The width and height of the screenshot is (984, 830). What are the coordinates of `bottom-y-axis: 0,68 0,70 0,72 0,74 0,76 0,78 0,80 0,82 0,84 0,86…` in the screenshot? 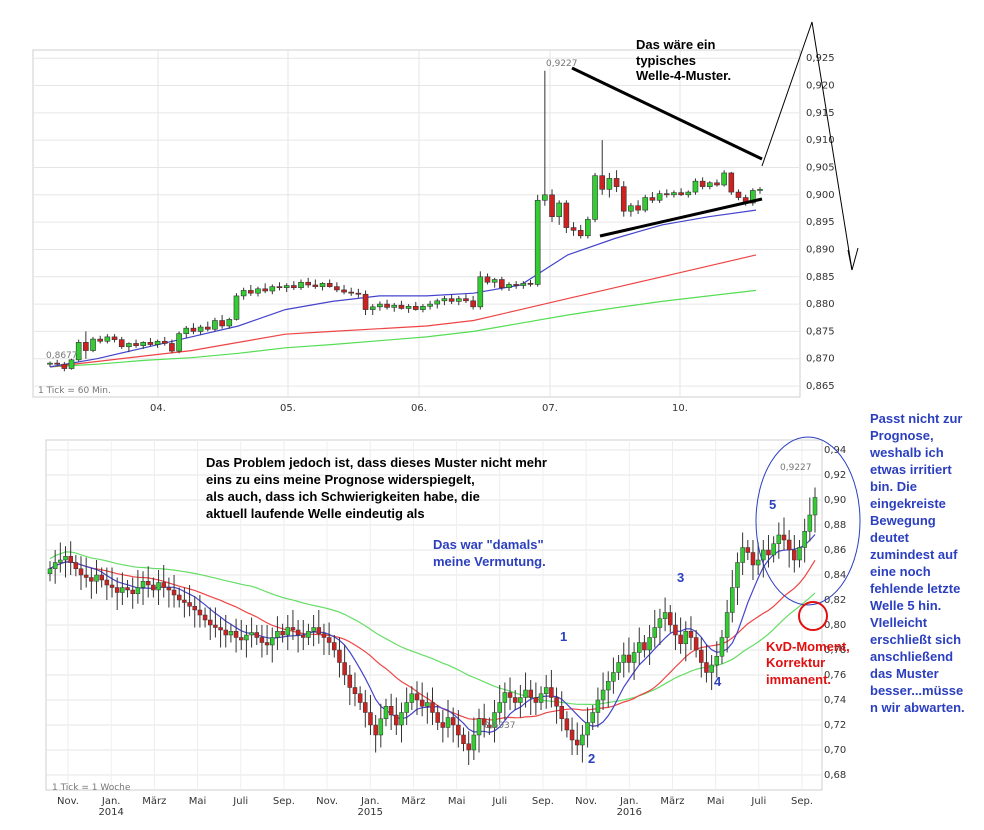 It's located at (835, 613).